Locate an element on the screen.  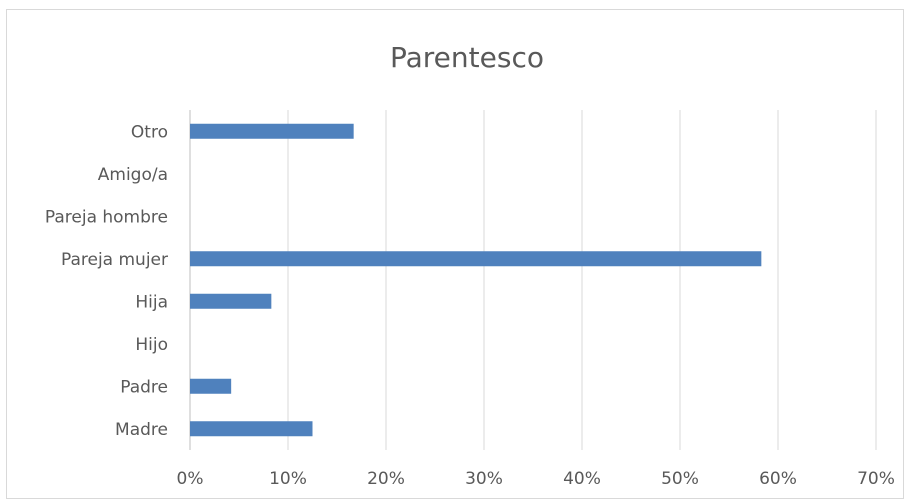
category-label: Hijo is located at coordinates (151, 345).